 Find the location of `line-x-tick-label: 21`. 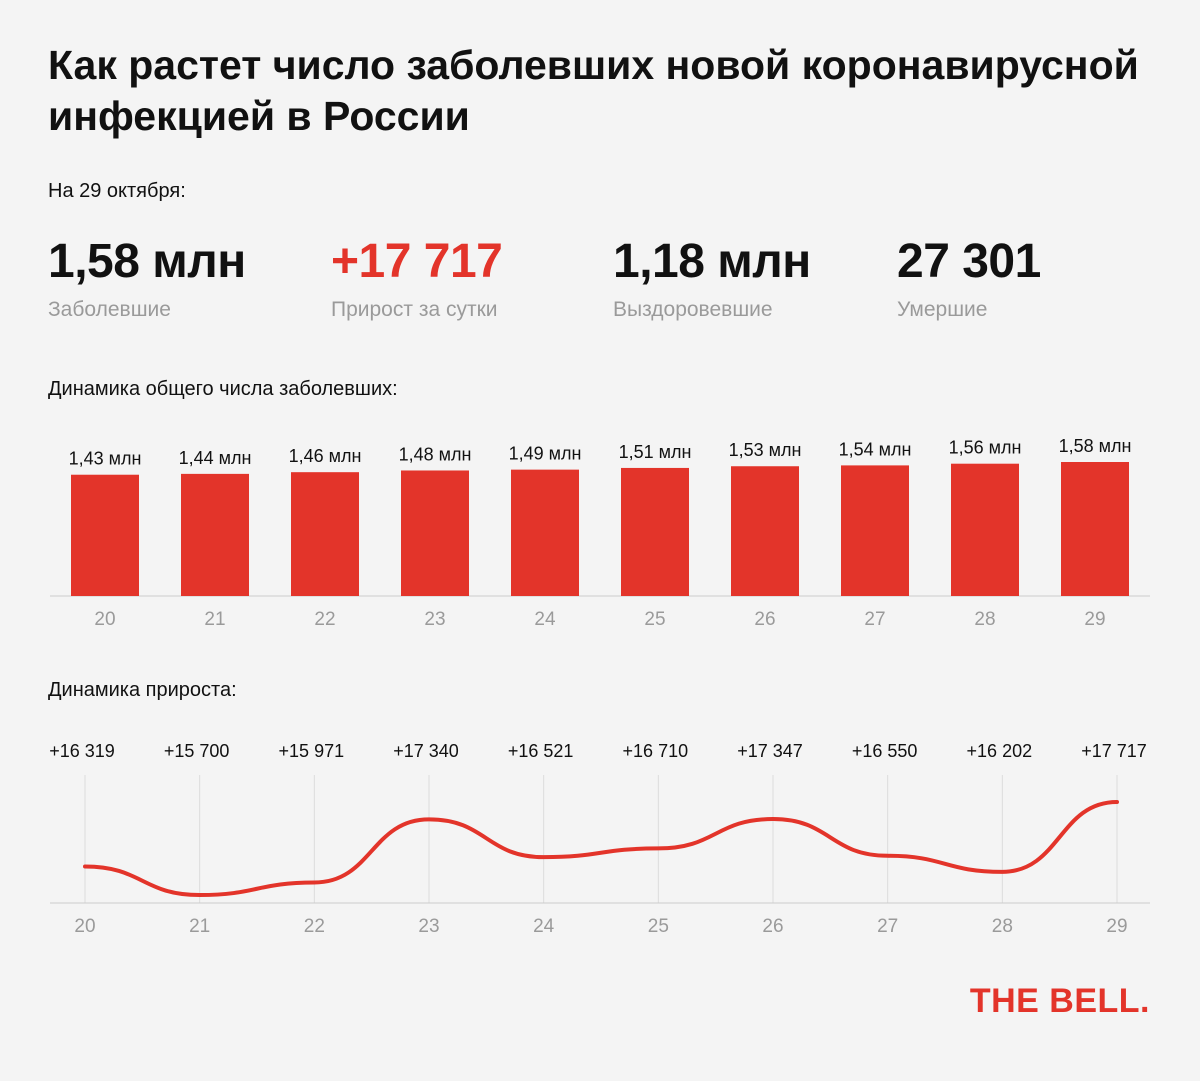

line-x-tick-label: 21 is located at coordinates (199, 926).